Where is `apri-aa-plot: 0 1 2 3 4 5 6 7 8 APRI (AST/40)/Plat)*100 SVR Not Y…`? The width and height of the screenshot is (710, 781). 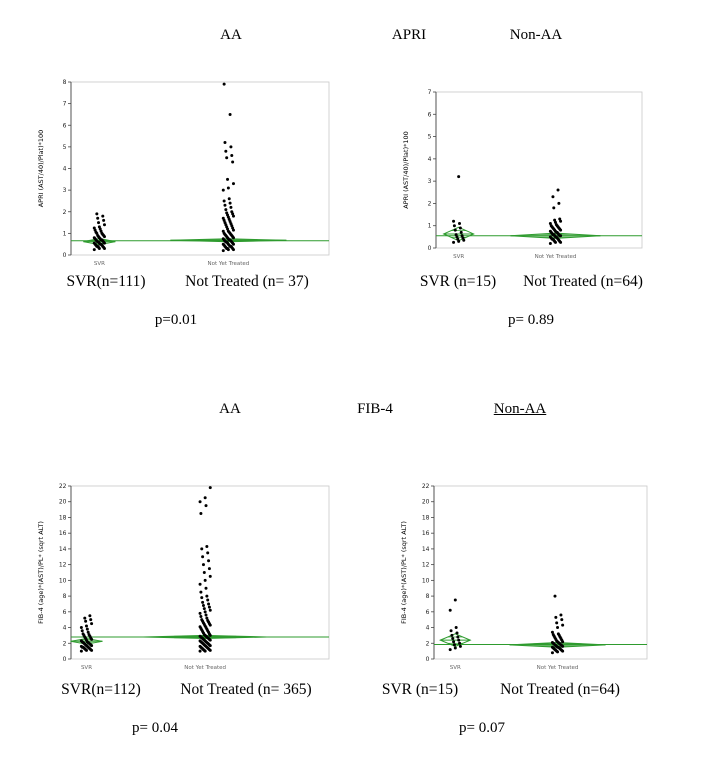 apri-aa-plot: 0 1 2 3 4 5 6 7 8 APRI (AST/40)/Plat)*100 SVR Not Y… is located at coordinates (183, 173).